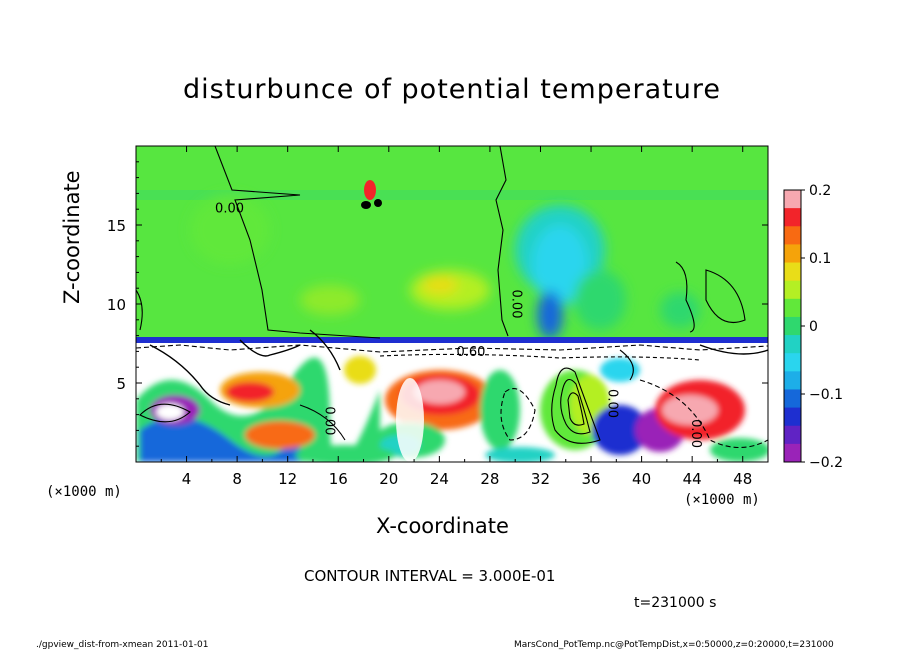 The width and height of the screenshot is (904, 654). I want to click on upper-blobs, so click(371, 194).